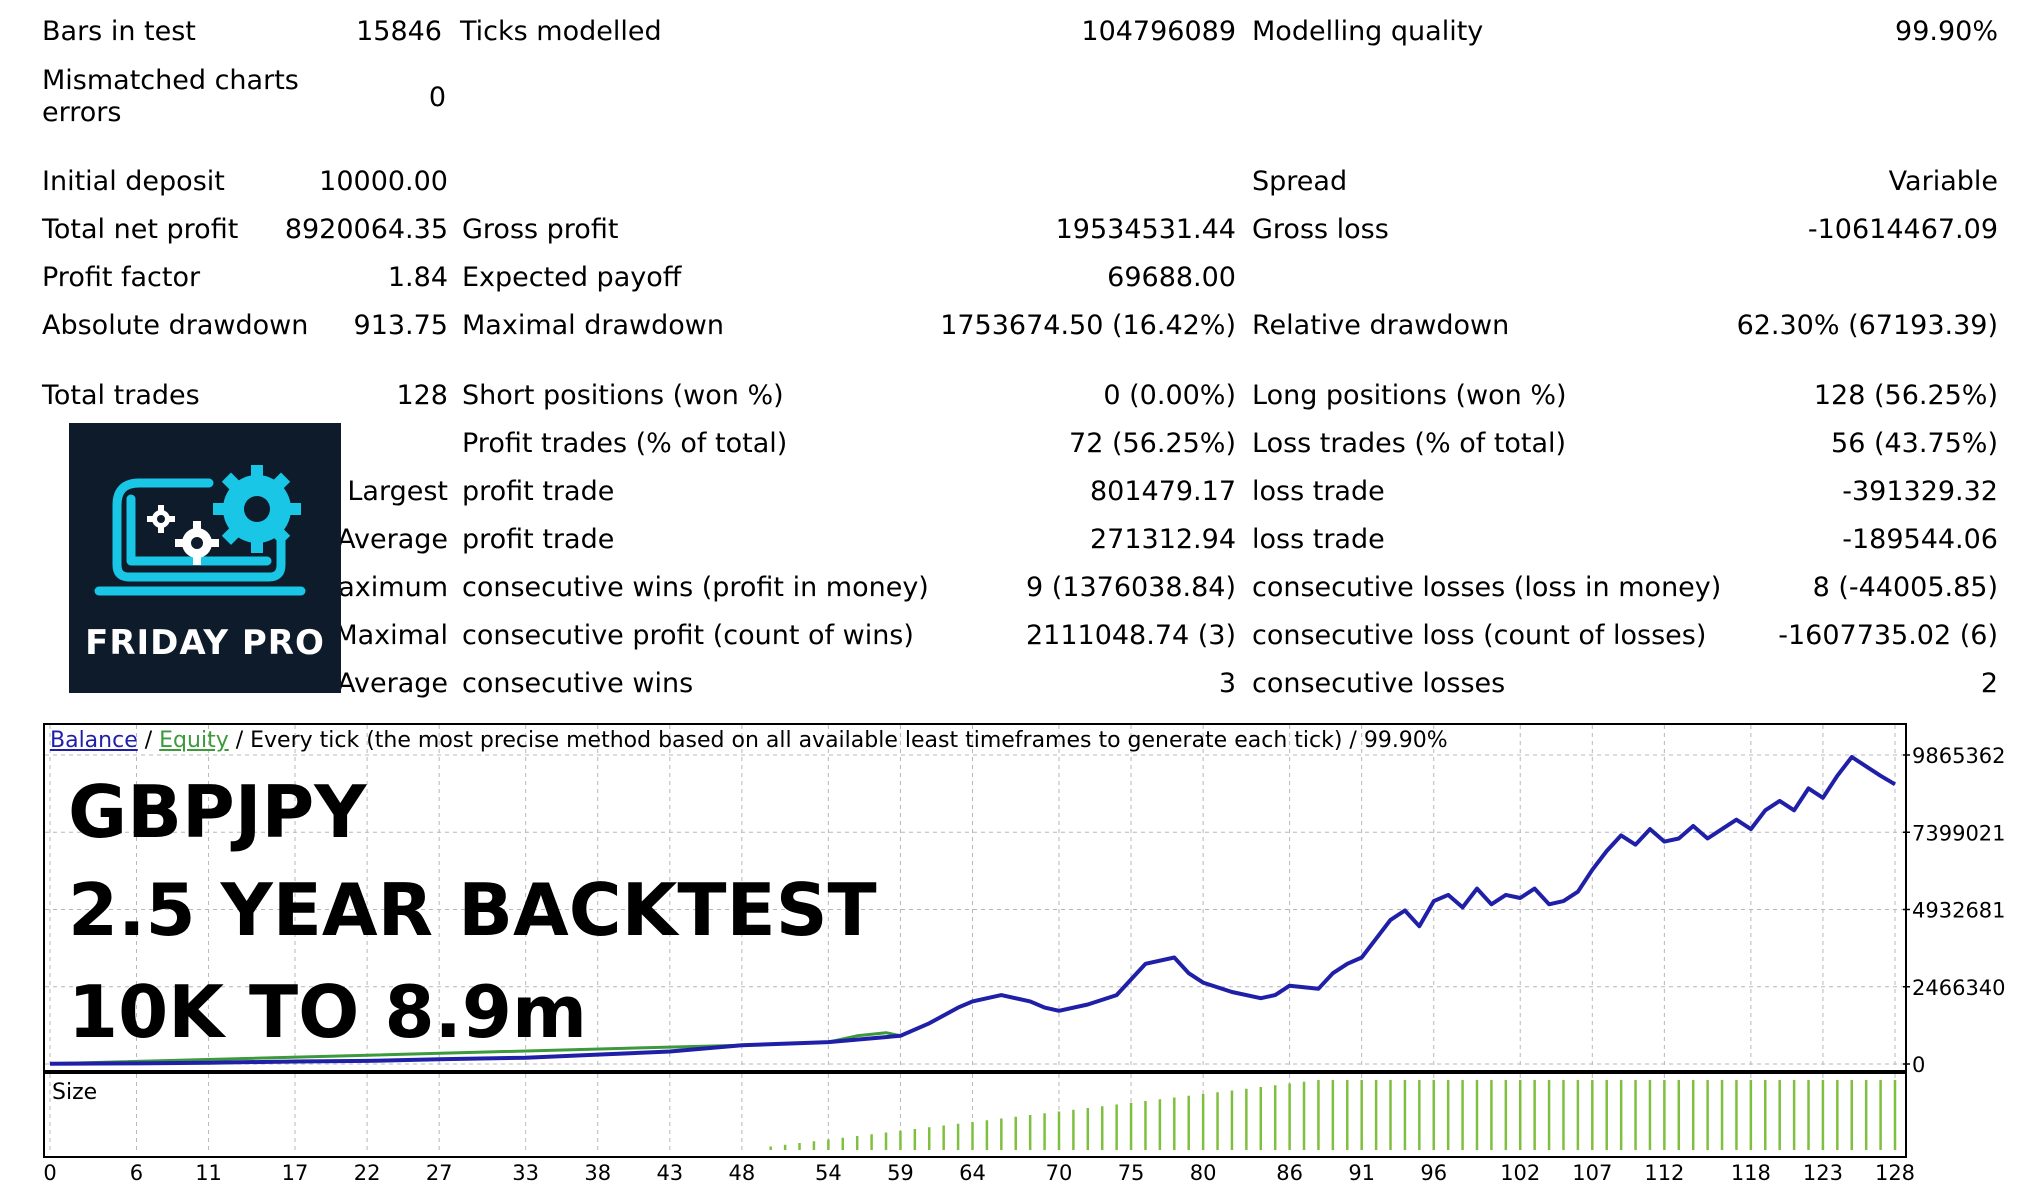  What do you see at coordinates (1823, 1173) in the screenshot?
I see `x-tick-label: 123` at bounding box center [1823, 1173].